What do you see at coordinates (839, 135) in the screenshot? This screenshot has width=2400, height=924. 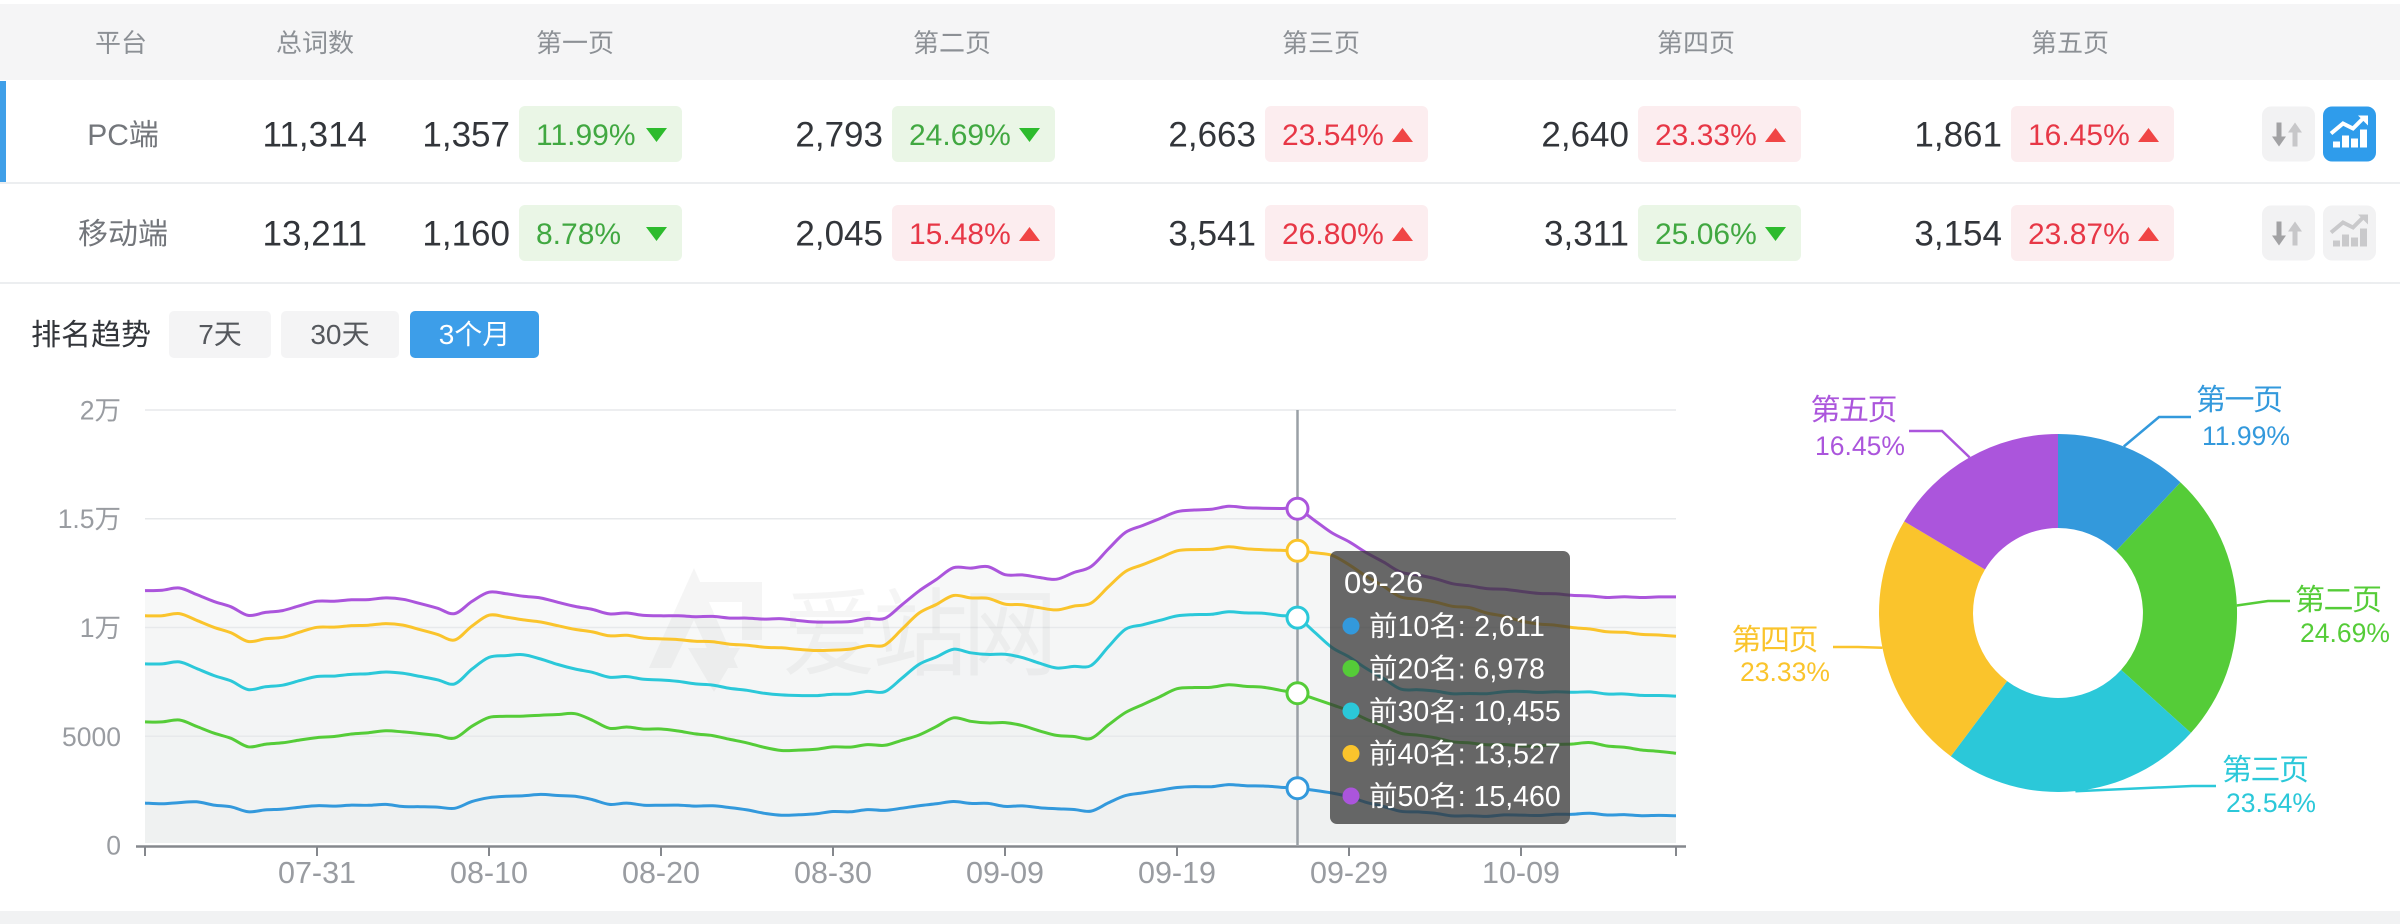 I see `svg-text: 2,793` at bounding box center [839, 135].